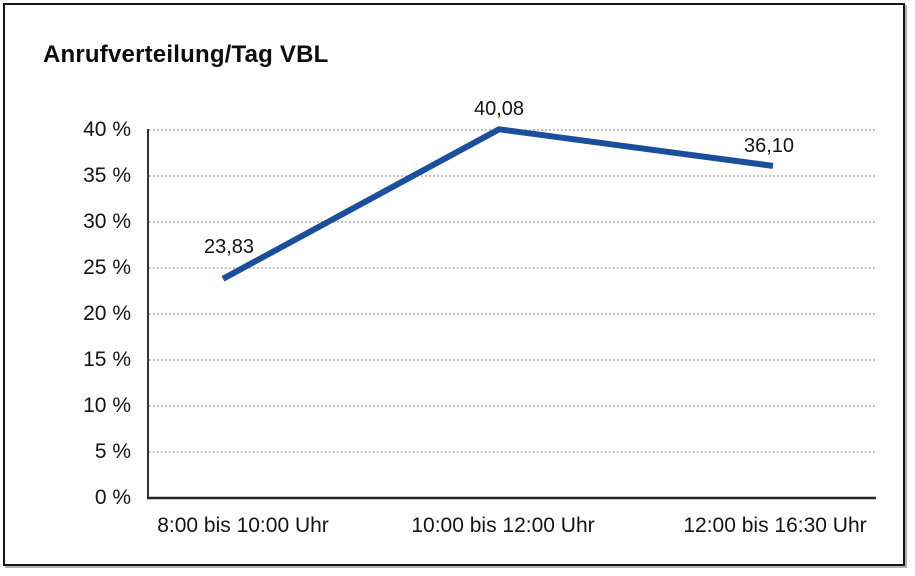 The height and width of the screenshot is (576, 915). I want to click on chart-title: Anrufverteilung/Tag VBL, so click(186, 54).